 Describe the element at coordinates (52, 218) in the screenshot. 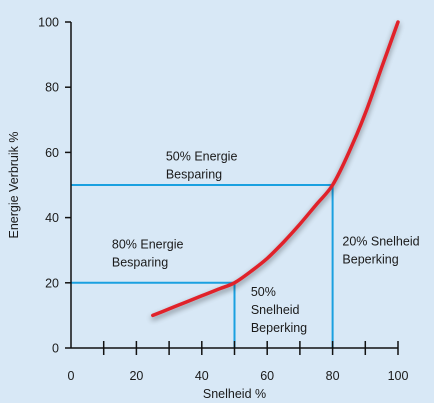

I see `y-tick-label-40: 40` at that location.